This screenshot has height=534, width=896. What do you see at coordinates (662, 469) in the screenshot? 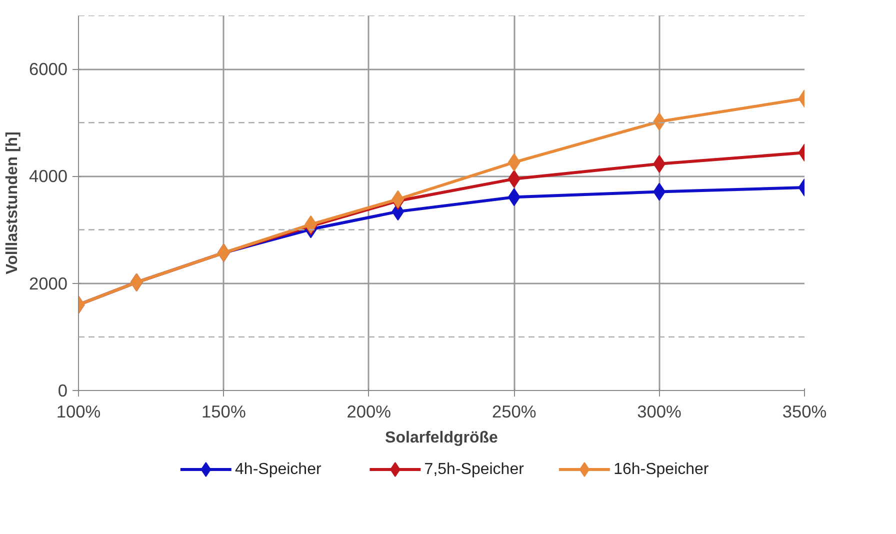
I see `legend-label: 16h-Speicher` at bounding box center [662, 469].